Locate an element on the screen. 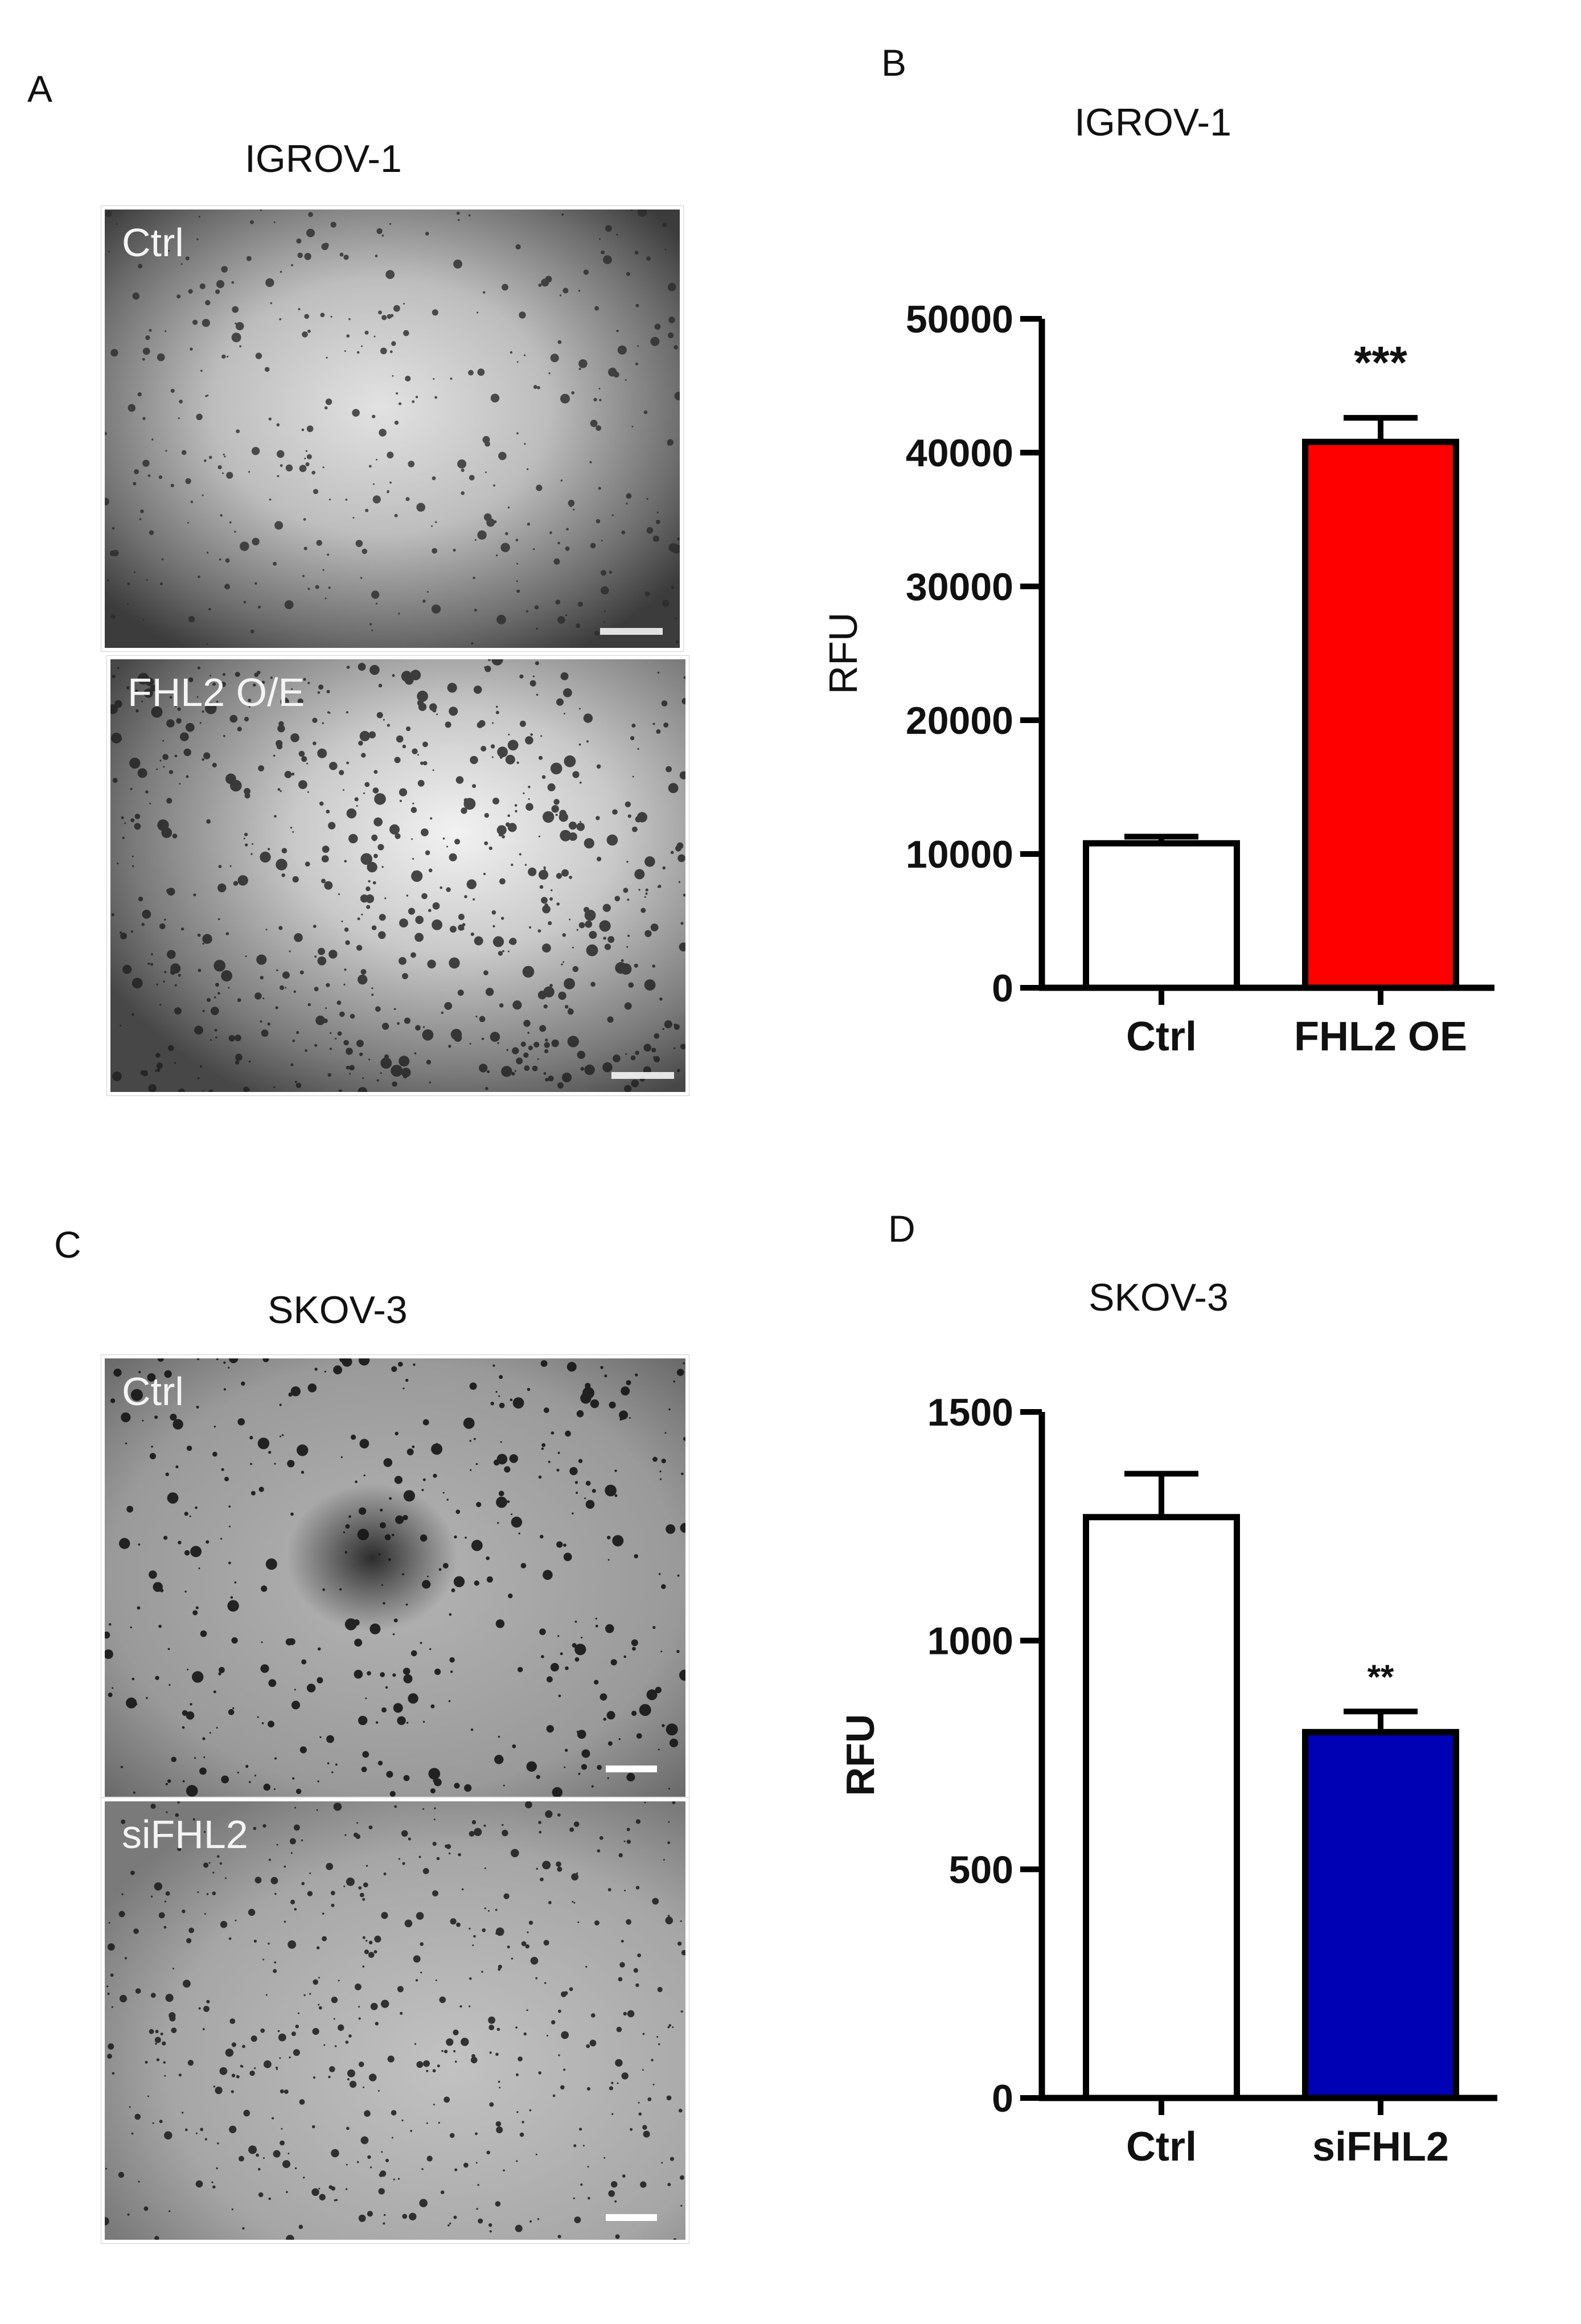  x-tick-label: FHL2 OE is located at coordinates (1380, 1037).